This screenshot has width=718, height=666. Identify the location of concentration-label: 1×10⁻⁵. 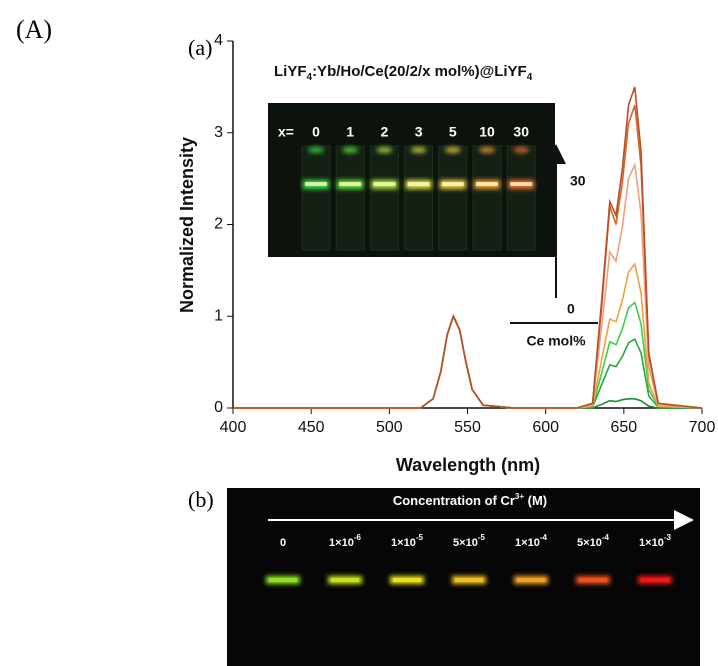
(407, 541).